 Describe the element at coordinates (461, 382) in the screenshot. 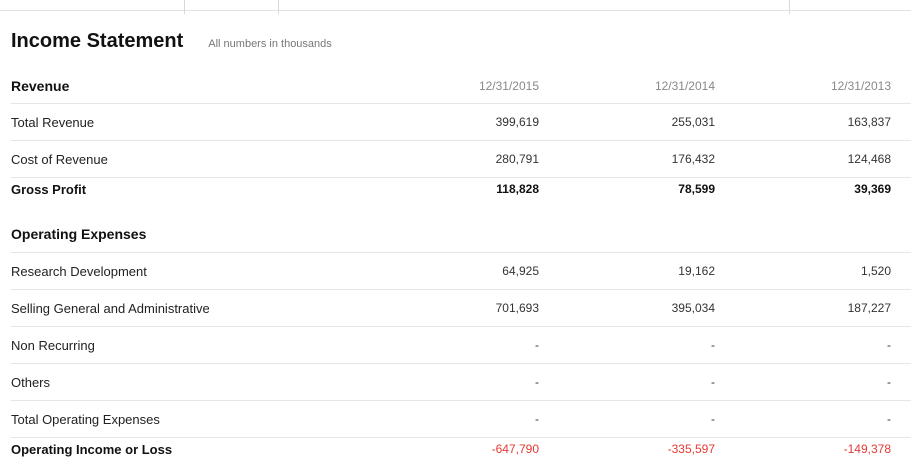

I see `table-row-others: Others - - -` at that location.